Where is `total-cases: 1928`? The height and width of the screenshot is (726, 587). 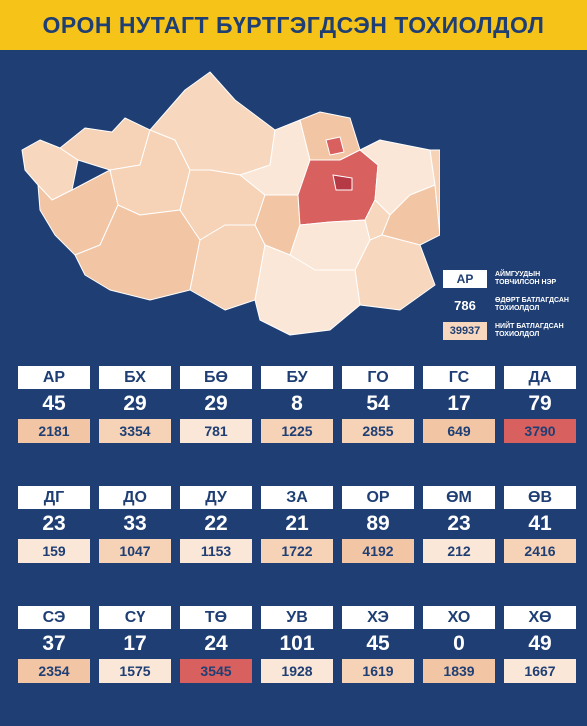 total-cases: 1928 is located at coordinates (297, 671).